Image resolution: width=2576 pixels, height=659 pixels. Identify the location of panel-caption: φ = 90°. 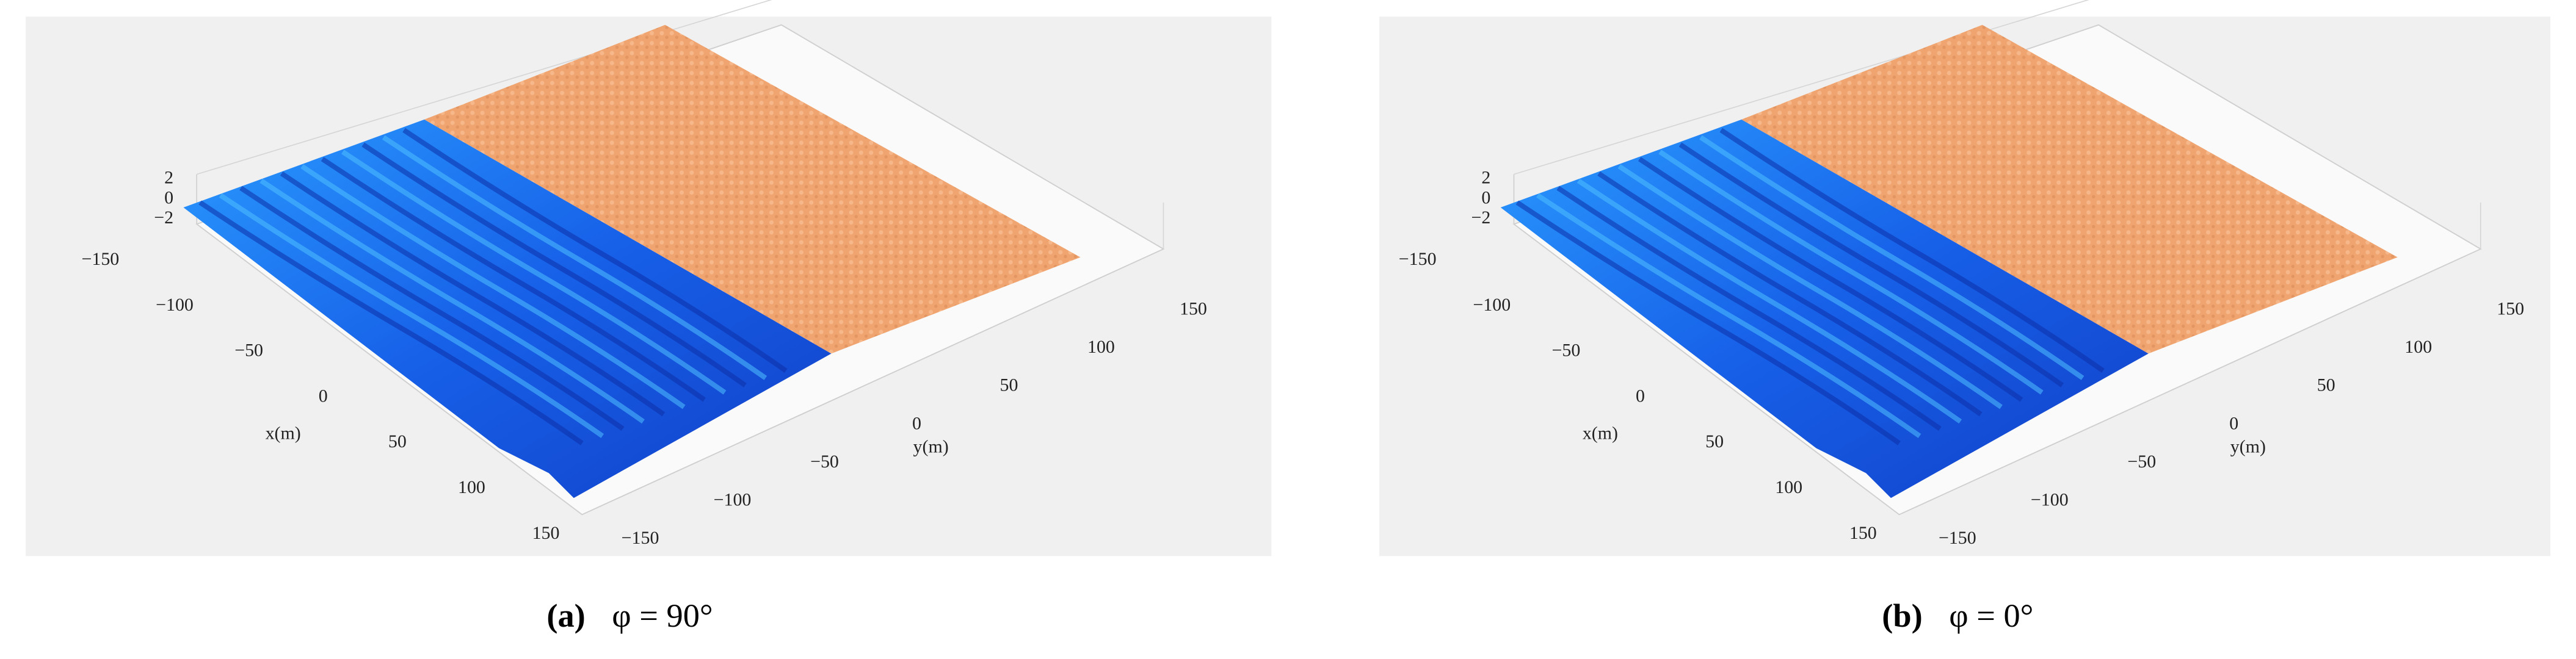
(662, 615).